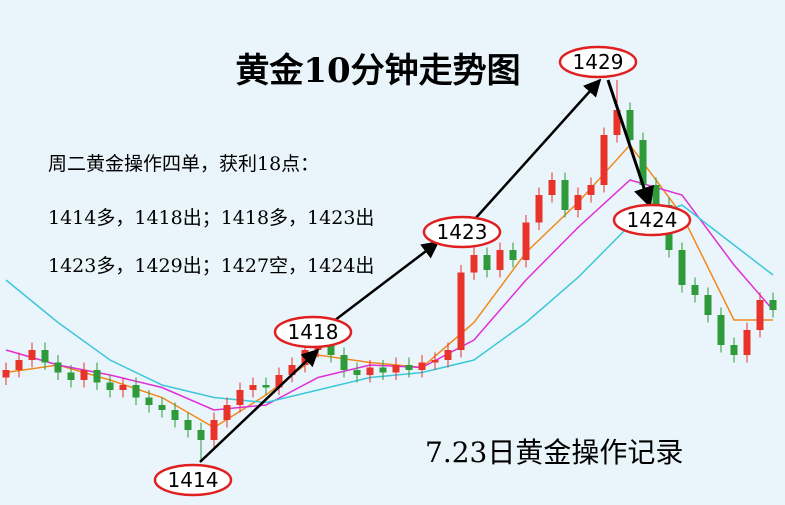 The width and height of the screenshot is (785, 505). What do you see at coordinates (211, 266) in the screenshot?
I see `note: 1423多，1429出；1427空，1424出` at bounding box center [211, 266].